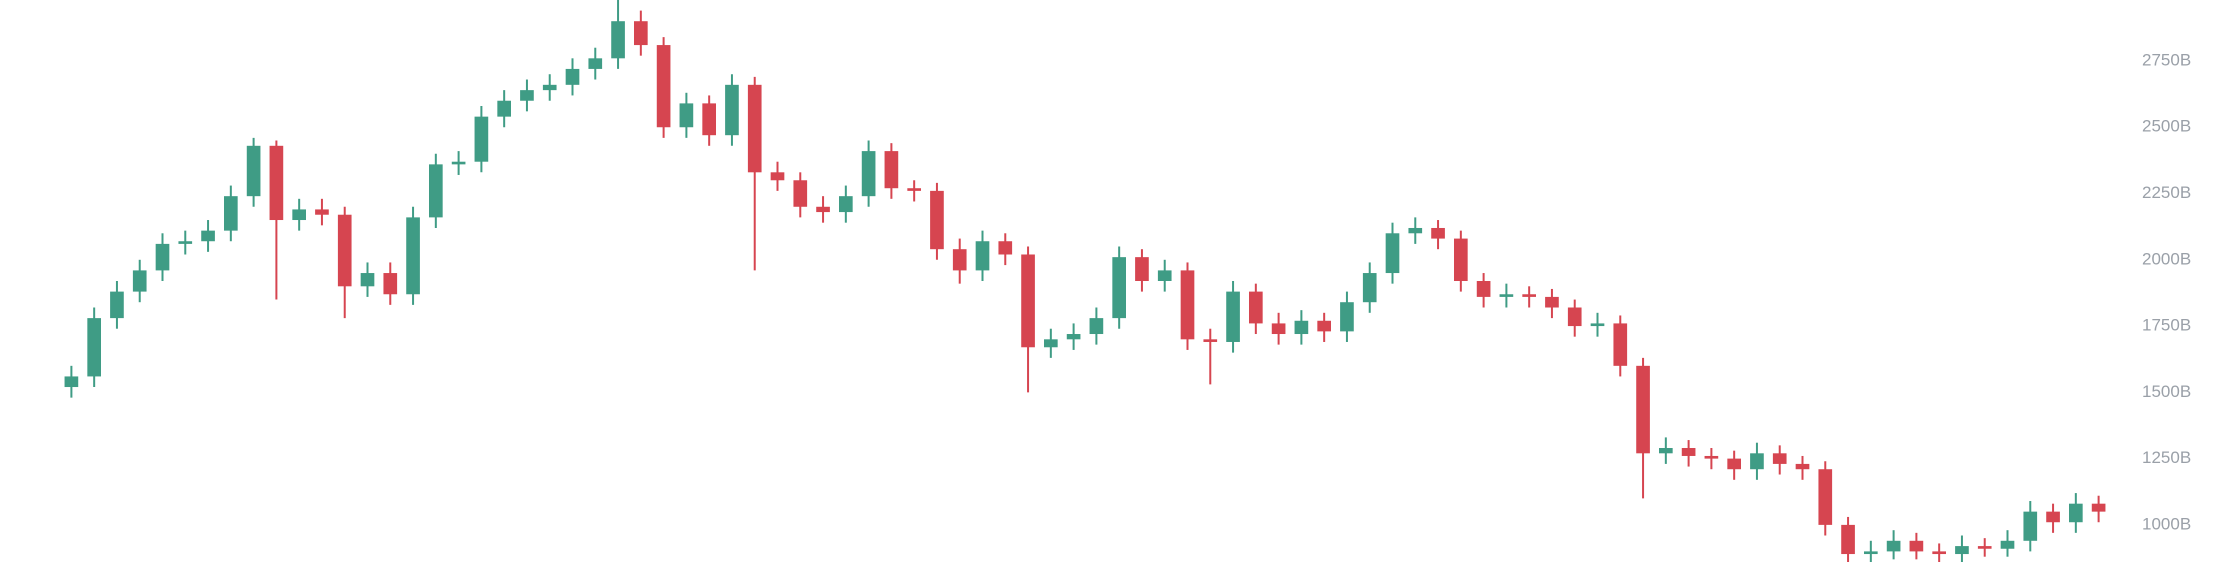 This screenshot has height=562, width=2234. I want to click on y-tick-label: 2500B, so click(2166, 126).